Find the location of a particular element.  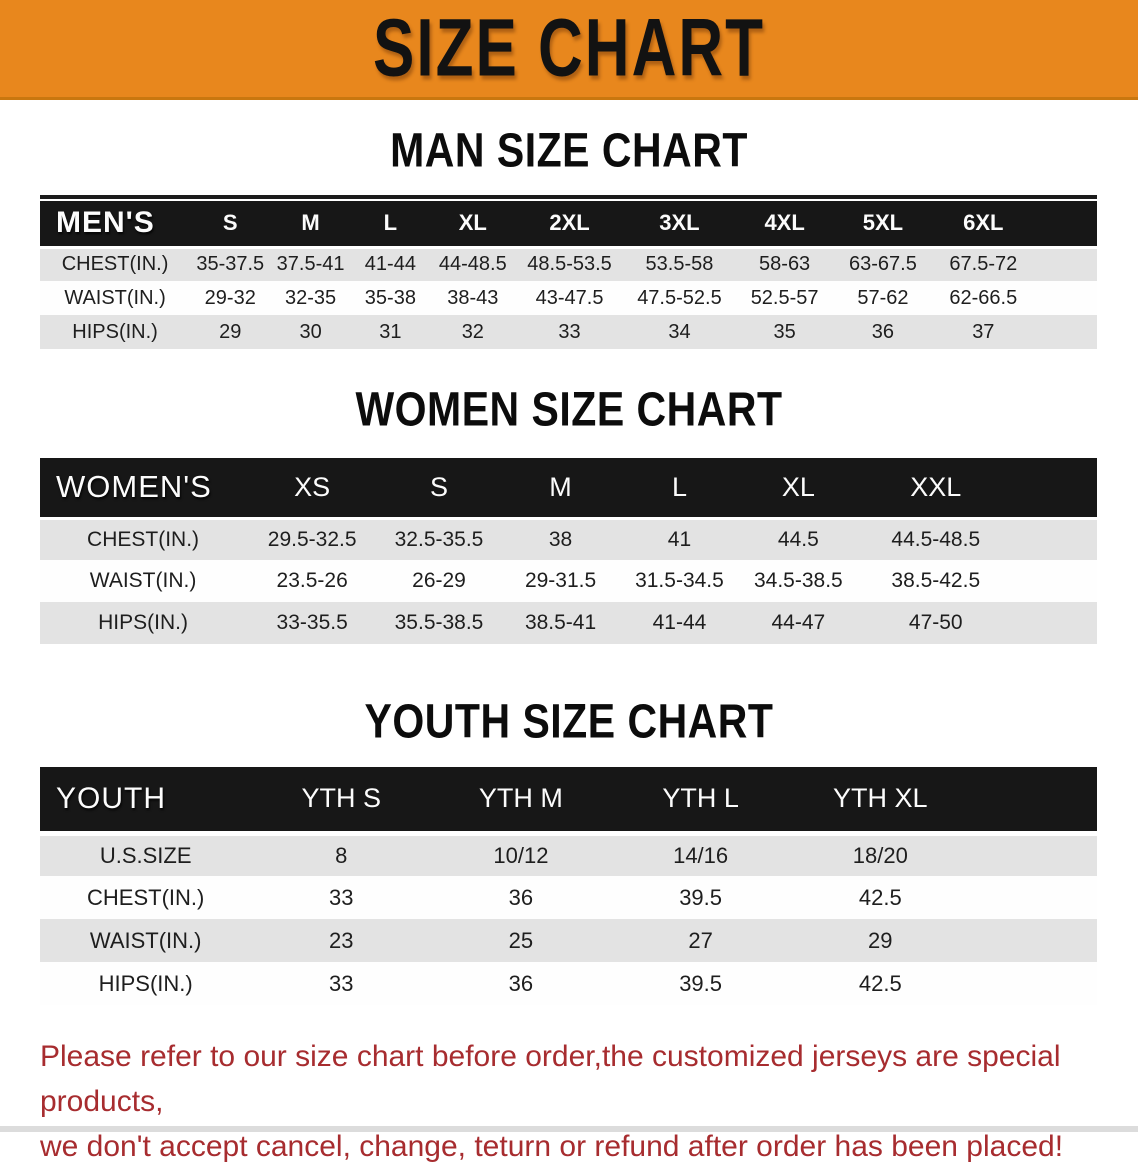

youth-header-row: YOUTH YTH S YTH M YTH L YTH XL is located at coordinates (568, 801).